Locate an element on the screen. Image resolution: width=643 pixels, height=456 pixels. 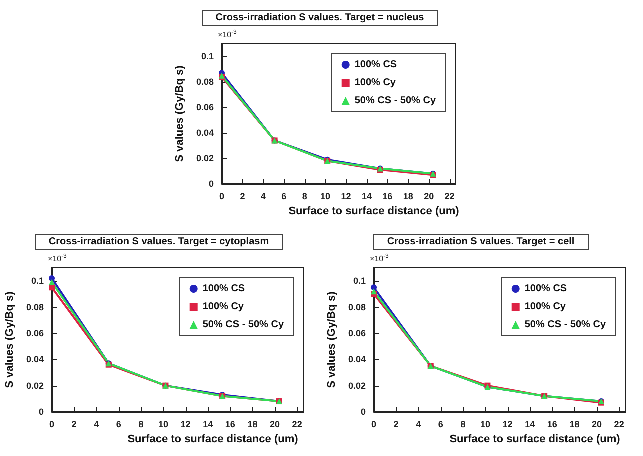
chart-title: Cross-irradiation S values. Target = cytoplasm is located at coordinates (159, 242).